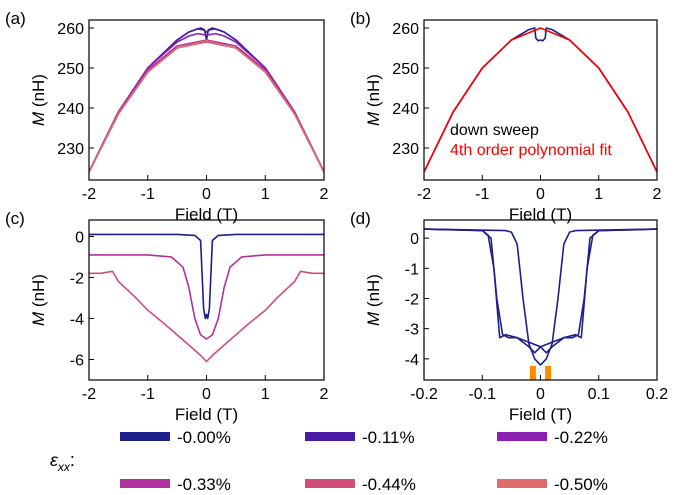 The image size is (691, 495). What do you see at coordinates (204, 484) in the screenshot?
I see `legend-label-4: -0.33%` at bounding box center [204, 484].